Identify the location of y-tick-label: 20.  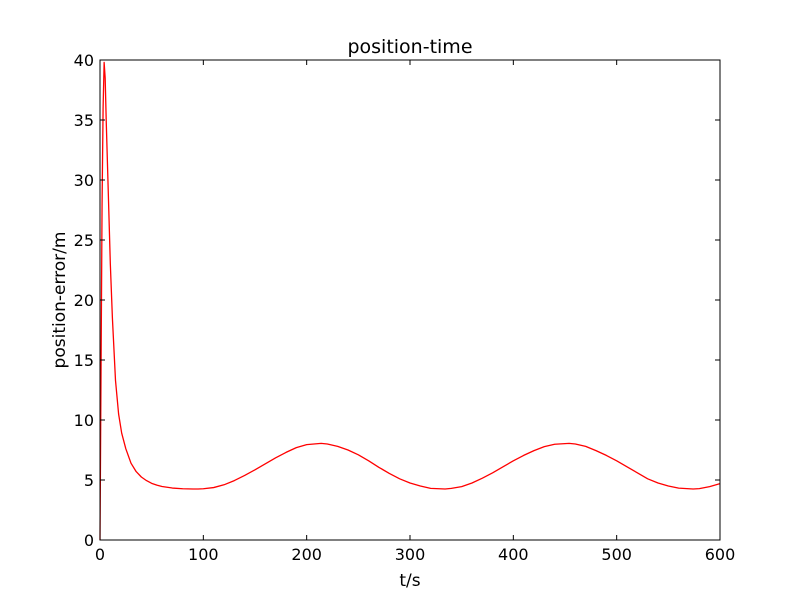
(84, 300).